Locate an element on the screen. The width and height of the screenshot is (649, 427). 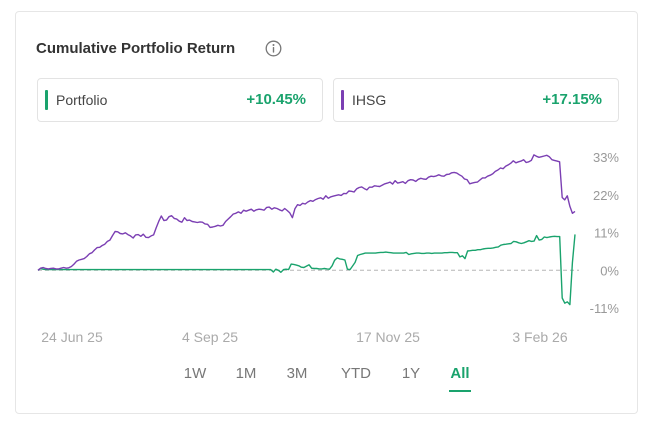
legend-portfolio-value: +10.45% is located at coordinates (276, 99).